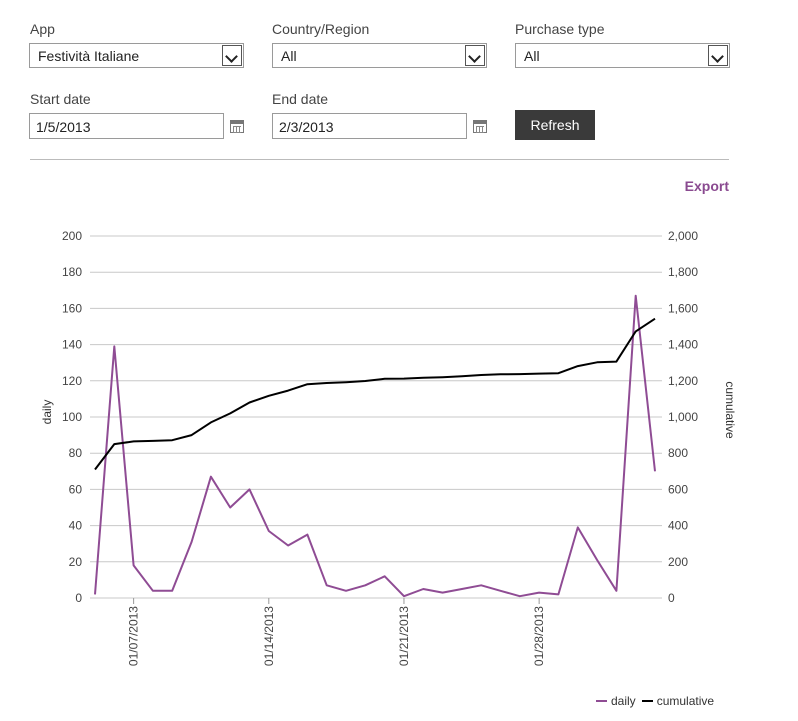  Describe the element at coordinates (72, 308) in the screenshot. I see `y-tick-label-left: 160` at that location.